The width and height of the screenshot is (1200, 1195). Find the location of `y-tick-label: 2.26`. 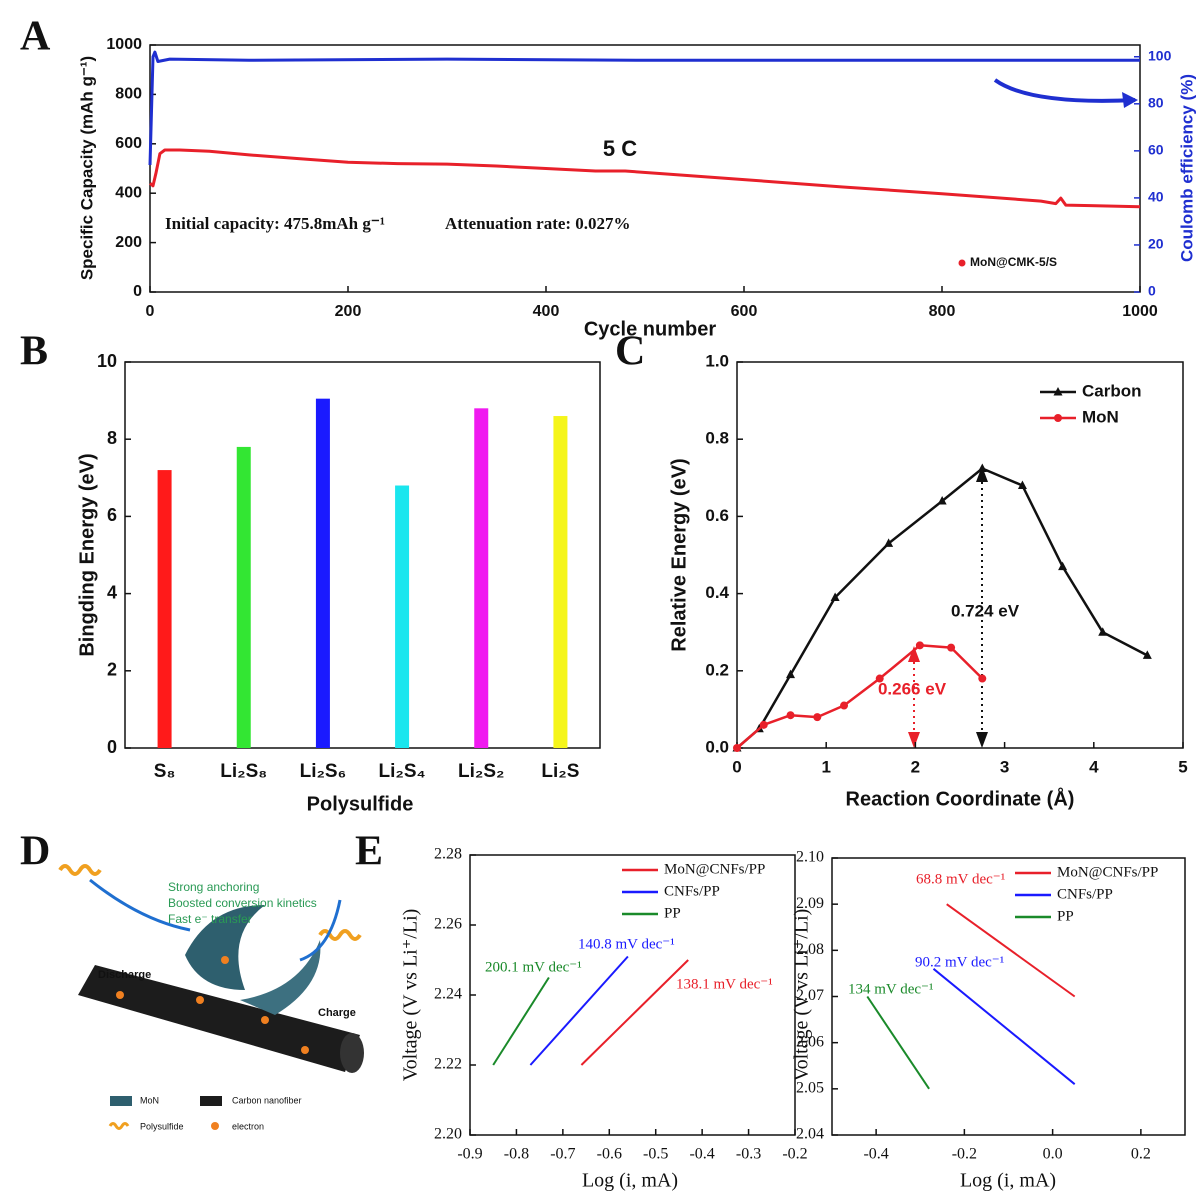

y-tick-label: 2.26 is located at coordinates (448, 924).